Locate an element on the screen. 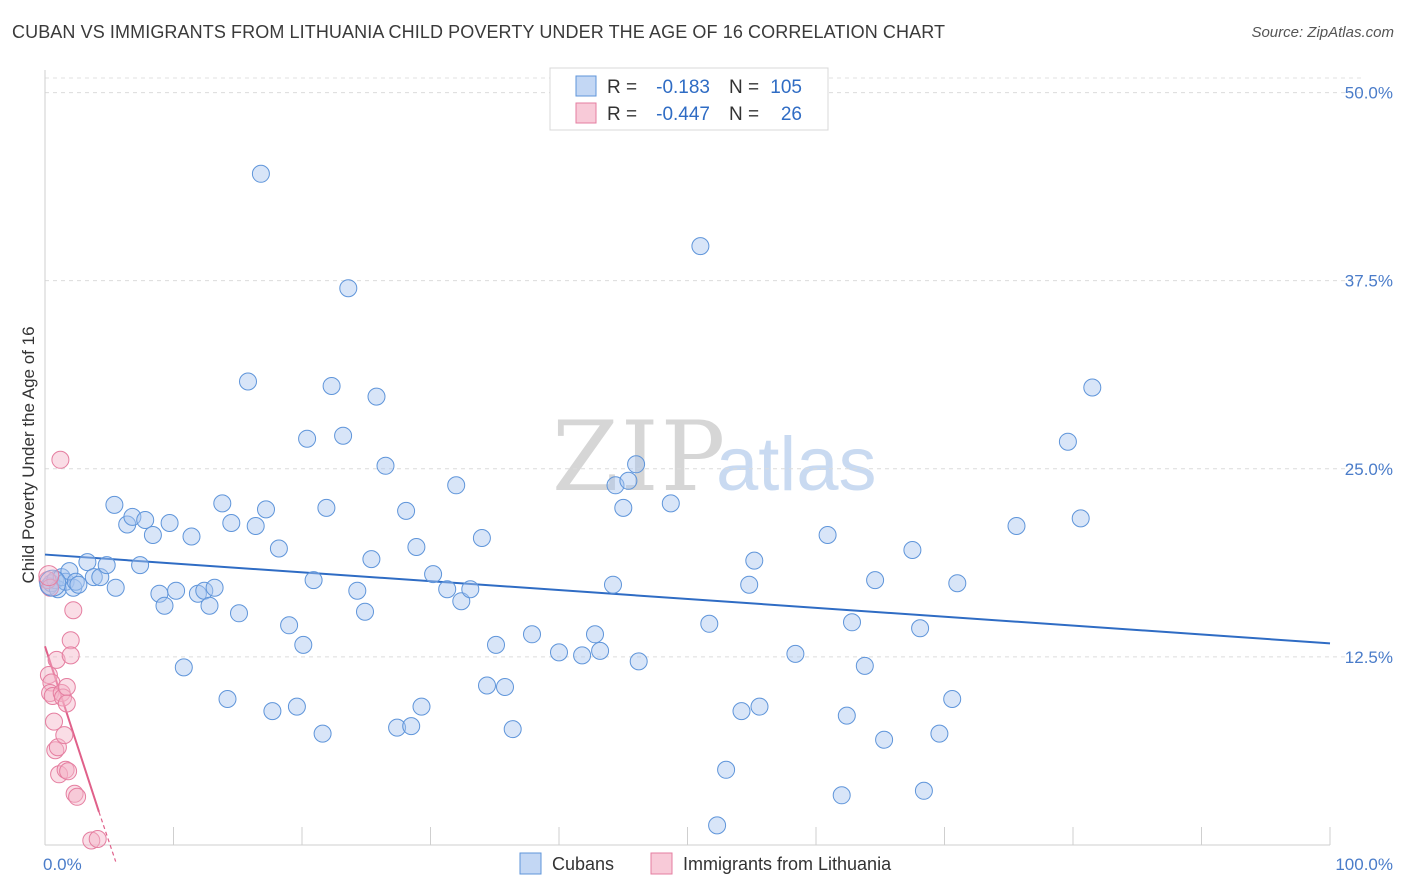 The width and height of the screenshot is (1406, 892). y-tick-labels: 12.5% 25.0% 37.5% 50.0% is located at coordinates (1369, 375).